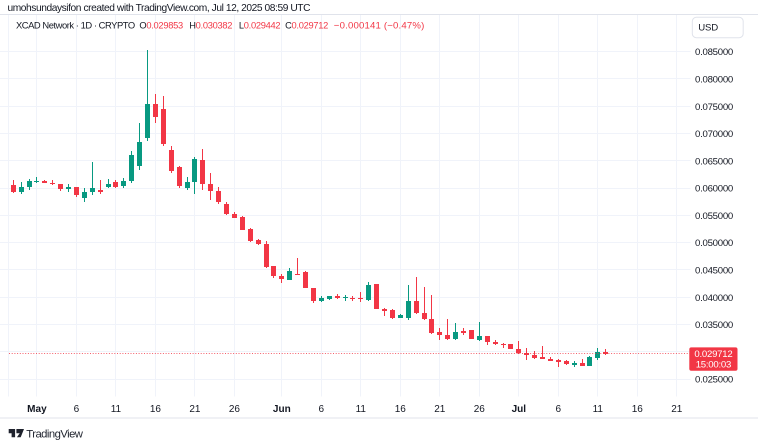  What do you see at coordinates (161, 26) in the screenshot?
I see `svg-text: O0.029853` at bounding box center [161, 26].